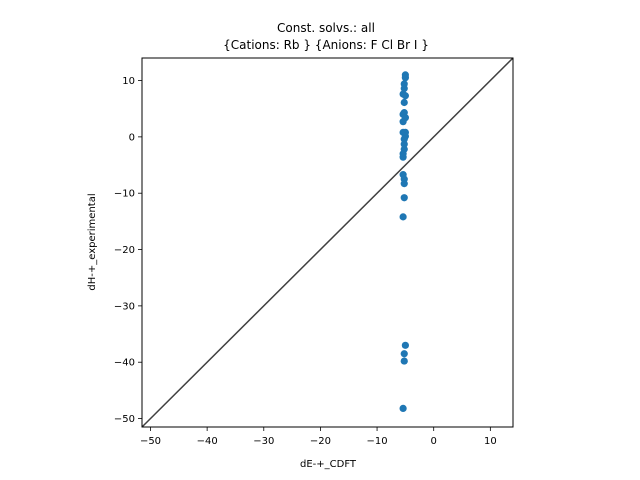  Describe the element at coordinates (150, 441) in the screenshot. I see `x-tick-label: −50` at that location.